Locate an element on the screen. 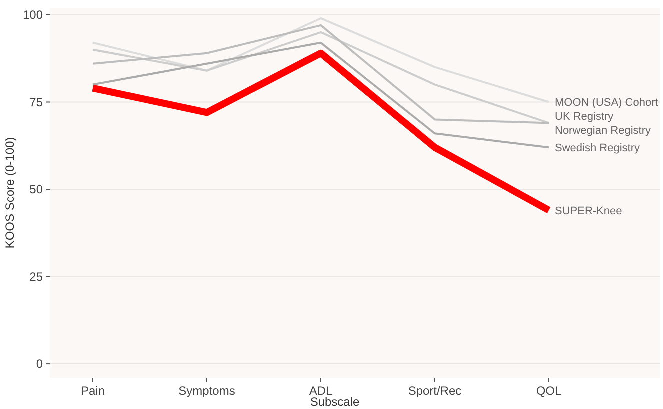  x-axis-title: Subscale is located at coordinates (335, 402).